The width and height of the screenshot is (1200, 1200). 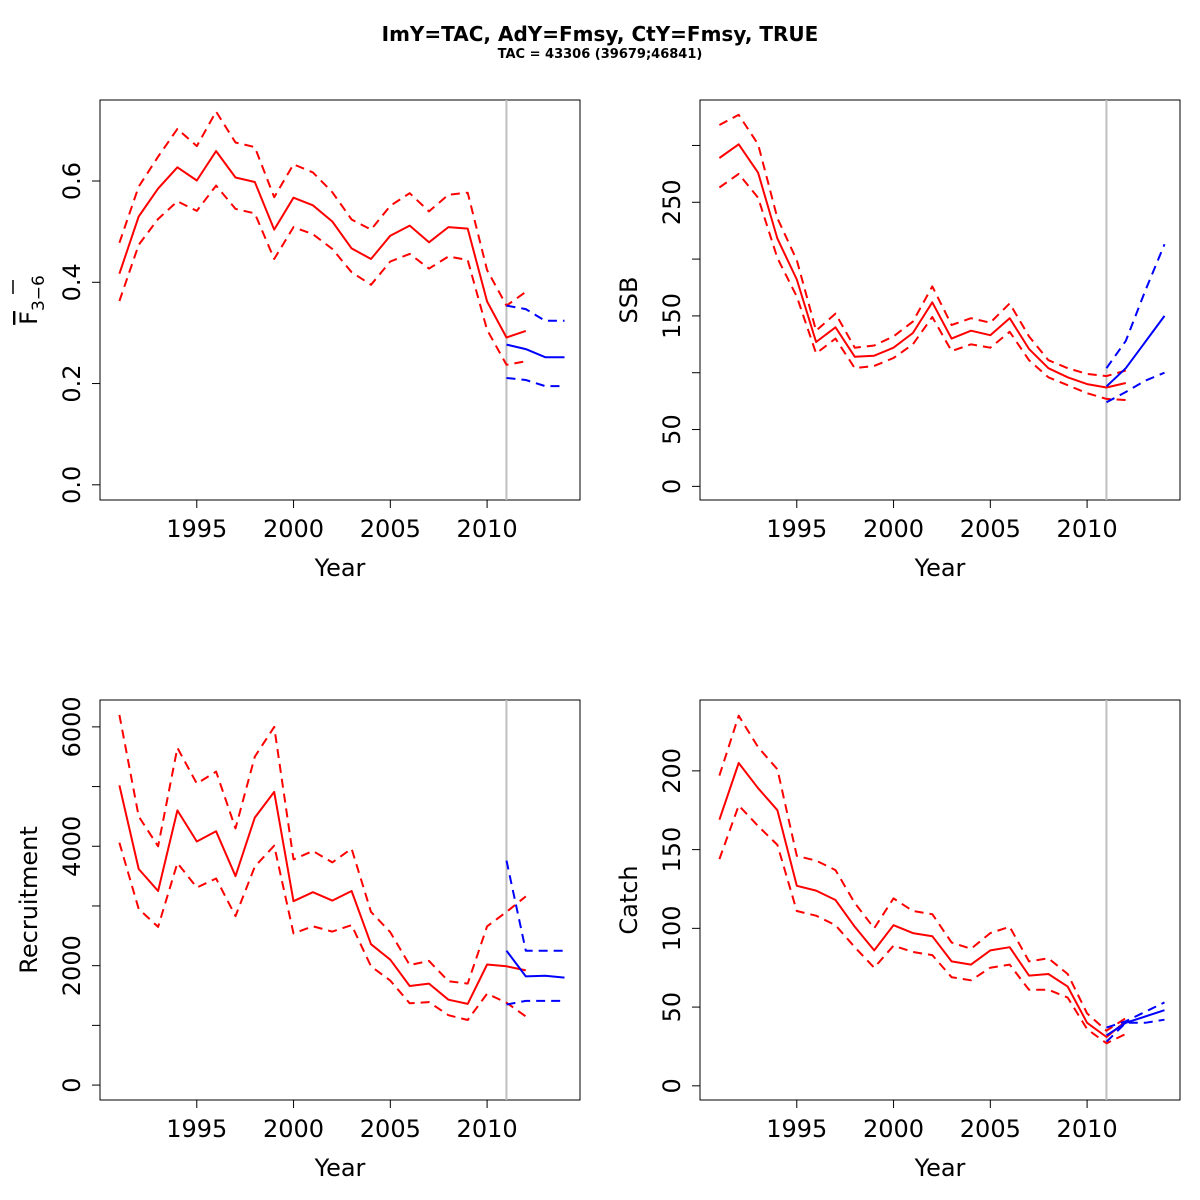 What do you see at coordinates (72, 726) in the screenshot?
I see `y-tick-label: 6000` at bounding box center [72, 726].